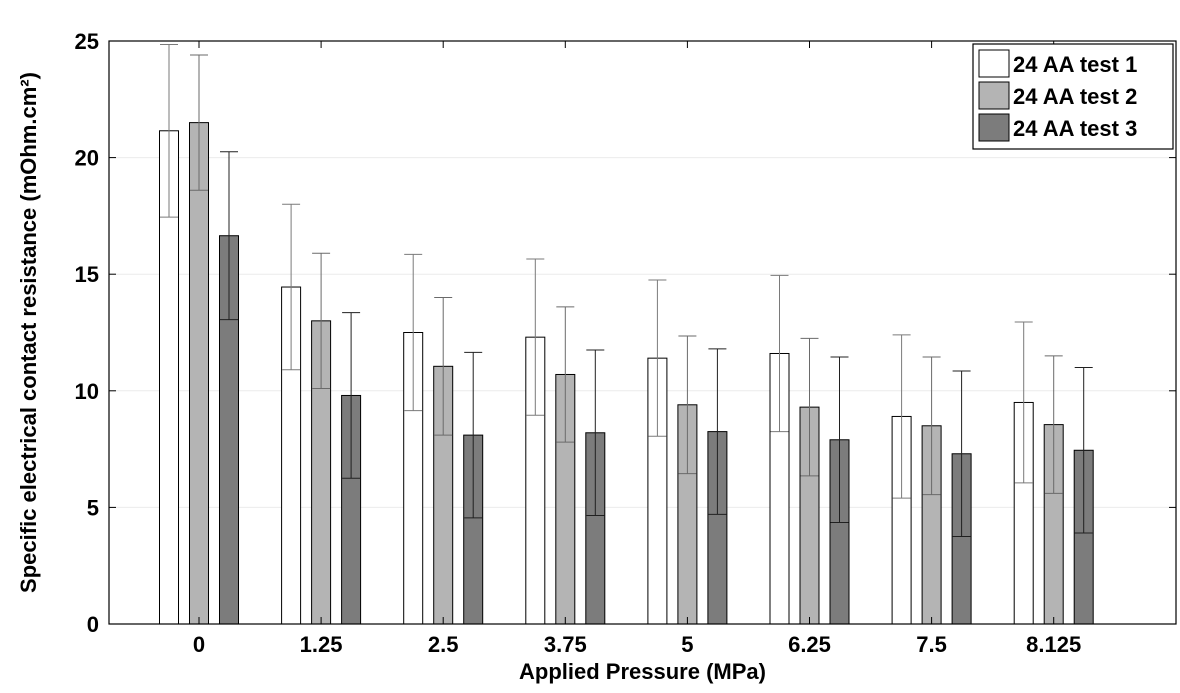 The height and width of the screenshot is (693, 1180). Describe the element at coordinates (687, 644) in the screenshot. I see `x-tick-label: 5` at that location.